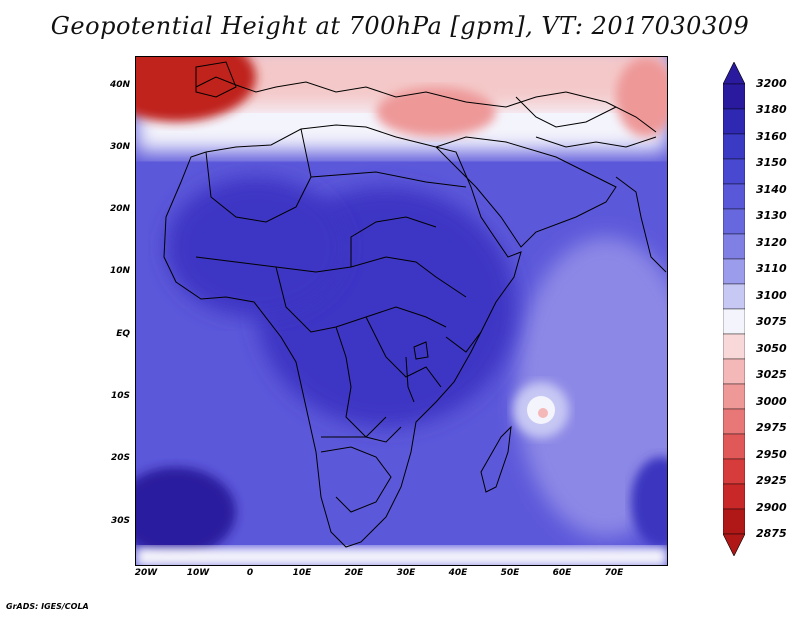  What do you see at coordinates (771, 110) in the screenshot?
I see `colorbar-level-label: 3180` at bounding box center [771, 110].